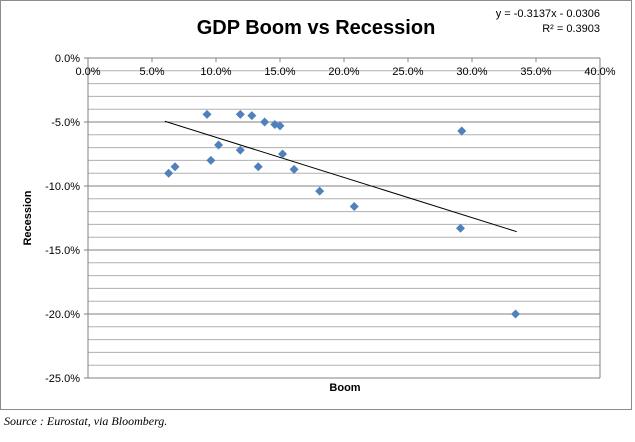  I want to click on trendline, so click(340, 176).